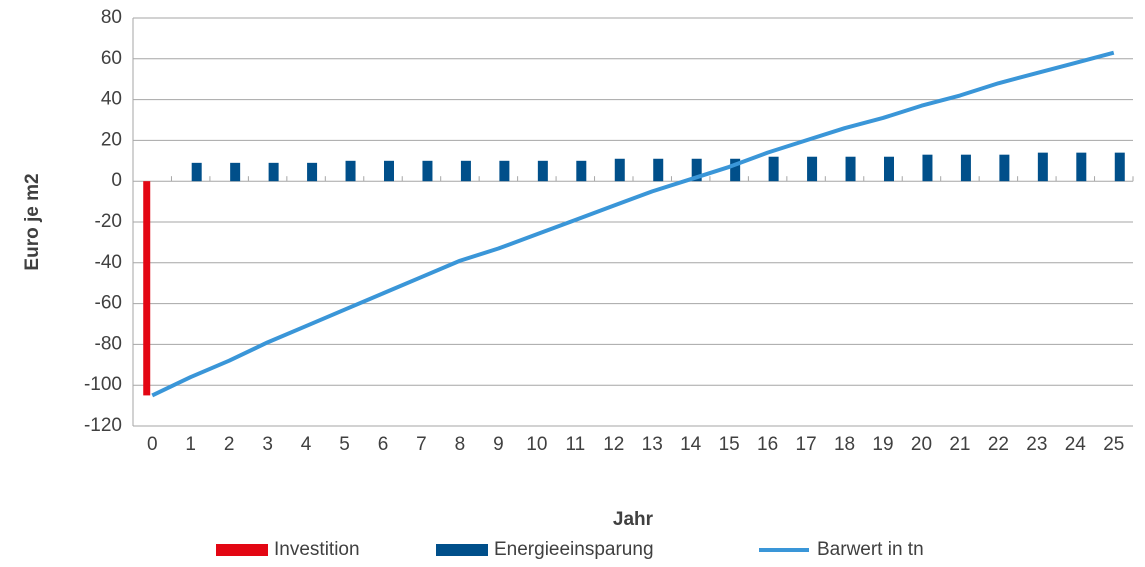 This screenshot has width=1145, height=567. I want to click on y-tick-label: 60, so click(111, 58).